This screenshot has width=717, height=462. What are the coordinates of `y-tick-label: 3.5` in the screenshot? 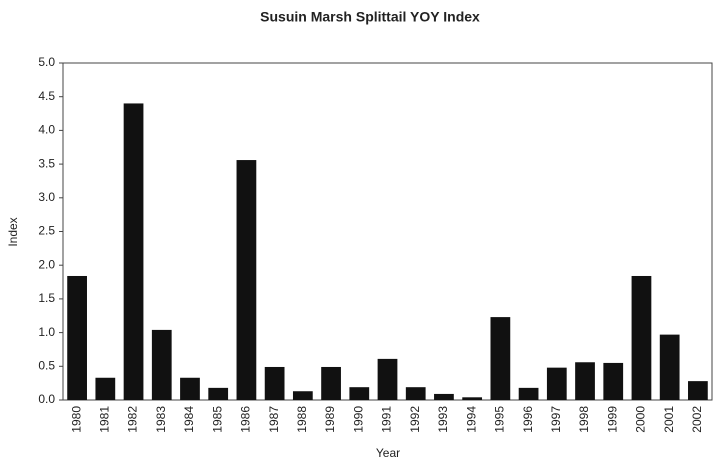 It's located at (46, 163).